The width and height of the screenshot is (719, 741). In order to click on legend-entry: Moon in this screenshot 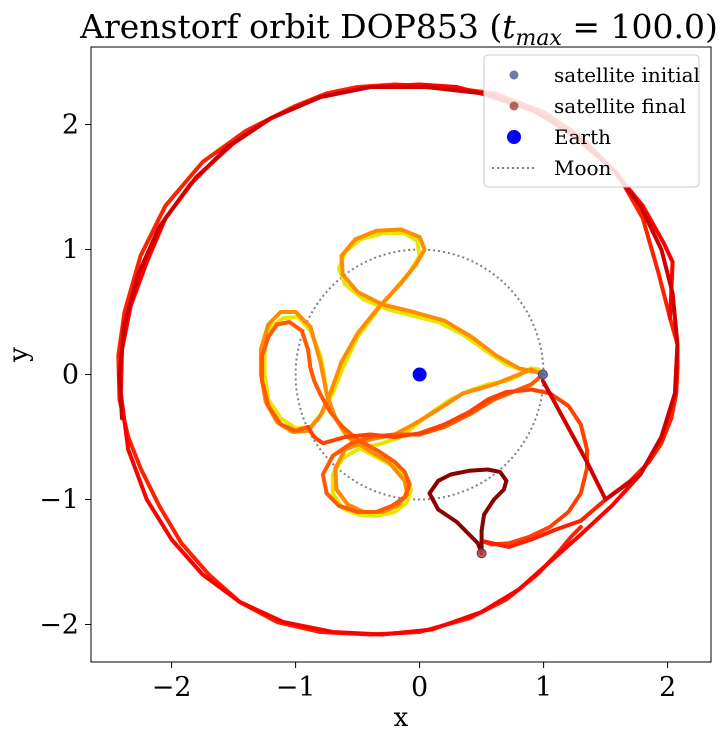, I will do `click(552, 168)`.